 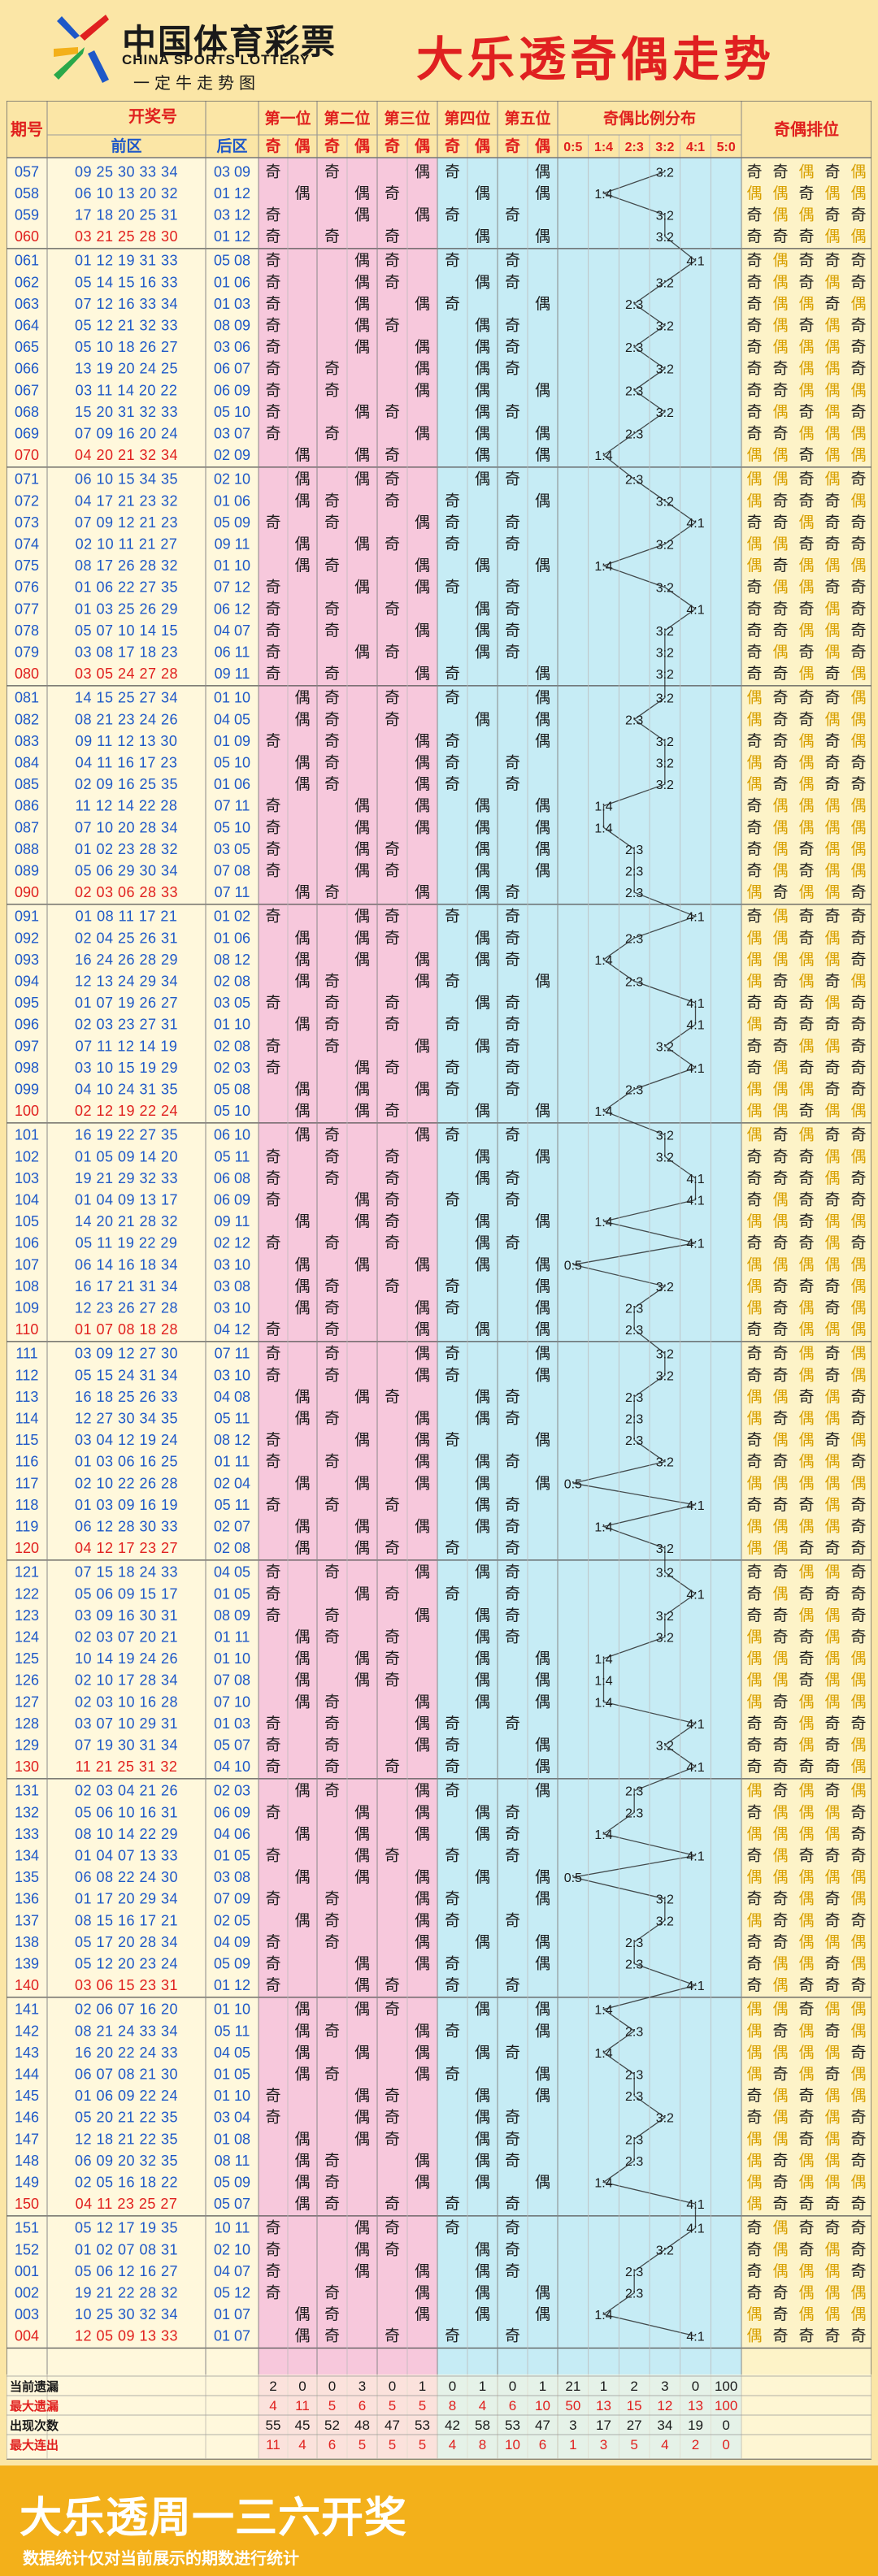 What do you see at coordinates (604, 2405) in the screenshot?
I see `stat-value: 13` at bounding box center [604, 2405].